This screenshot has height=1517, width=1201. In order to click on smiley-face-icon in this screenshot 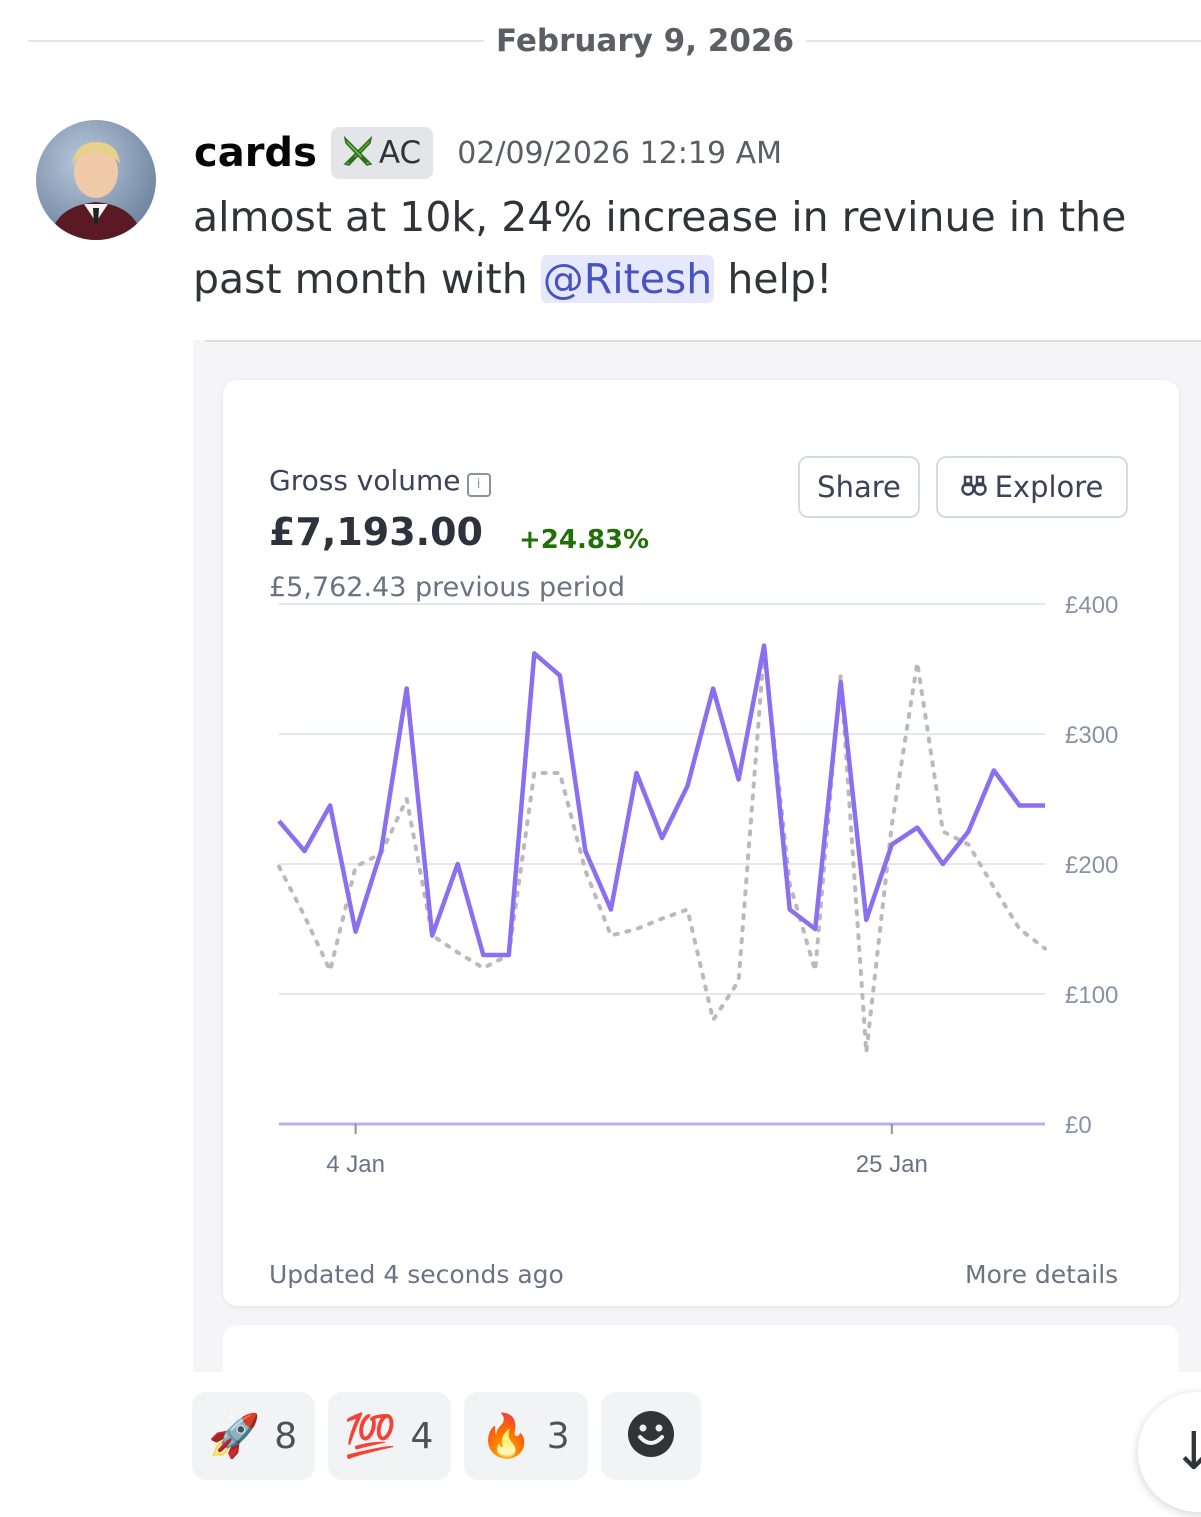, I will do `click(651, 1436)`.